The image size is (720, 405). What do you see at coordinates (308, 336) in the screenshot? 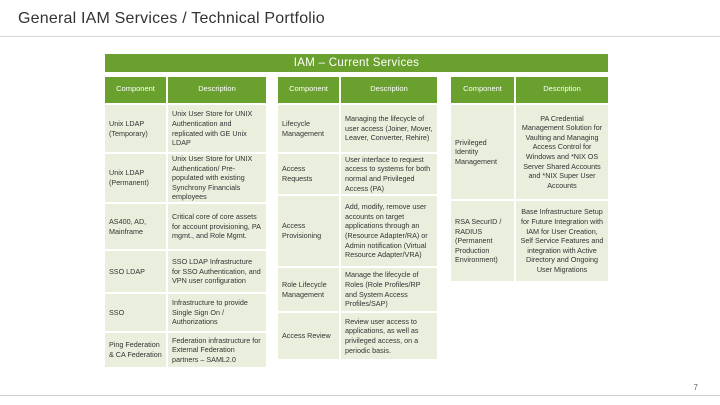
I see `table2-row-5-component: Access Review` at bounding box center [308, 336].